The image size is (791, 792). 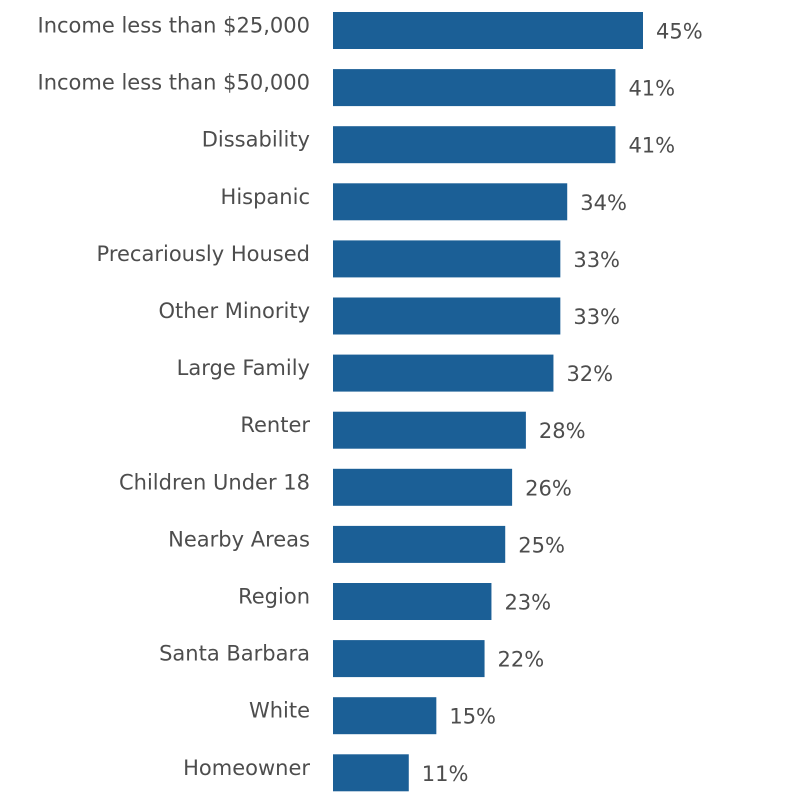 What do you see at coordinates (527, 603) in the screenshot?
I see `value-label-10: 23%` at bounding box center [527, 603].